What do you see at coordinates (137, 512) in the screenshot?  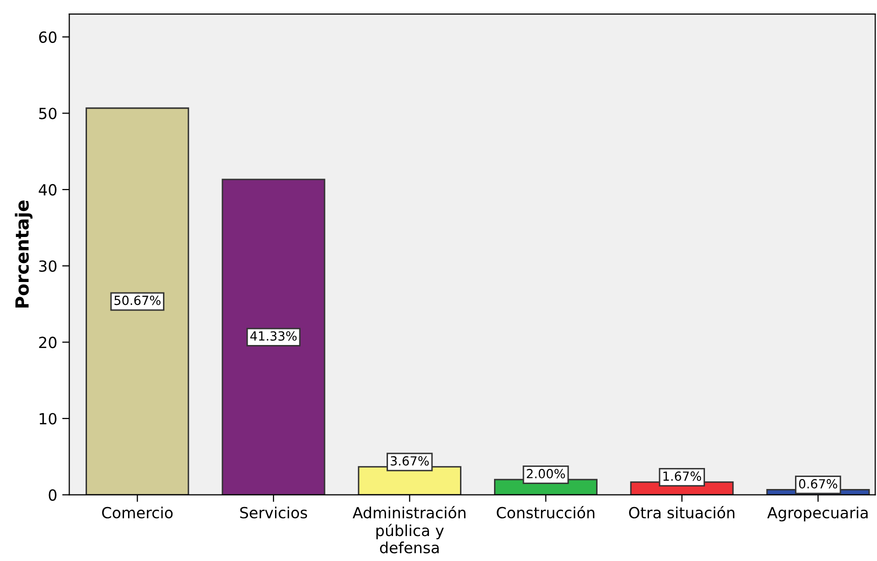 I see `x-tick-label: Comercio` at bounding box center [137, 512].